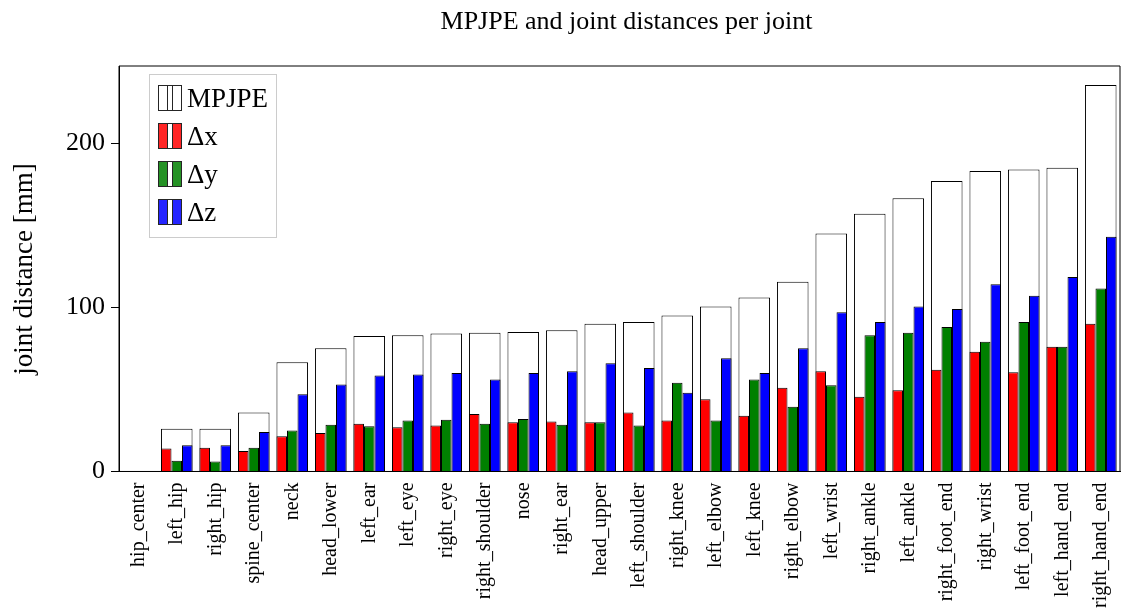 The image size is (1133, 611). I want to click on x-tick-label: hip_center, so click(137, 524).